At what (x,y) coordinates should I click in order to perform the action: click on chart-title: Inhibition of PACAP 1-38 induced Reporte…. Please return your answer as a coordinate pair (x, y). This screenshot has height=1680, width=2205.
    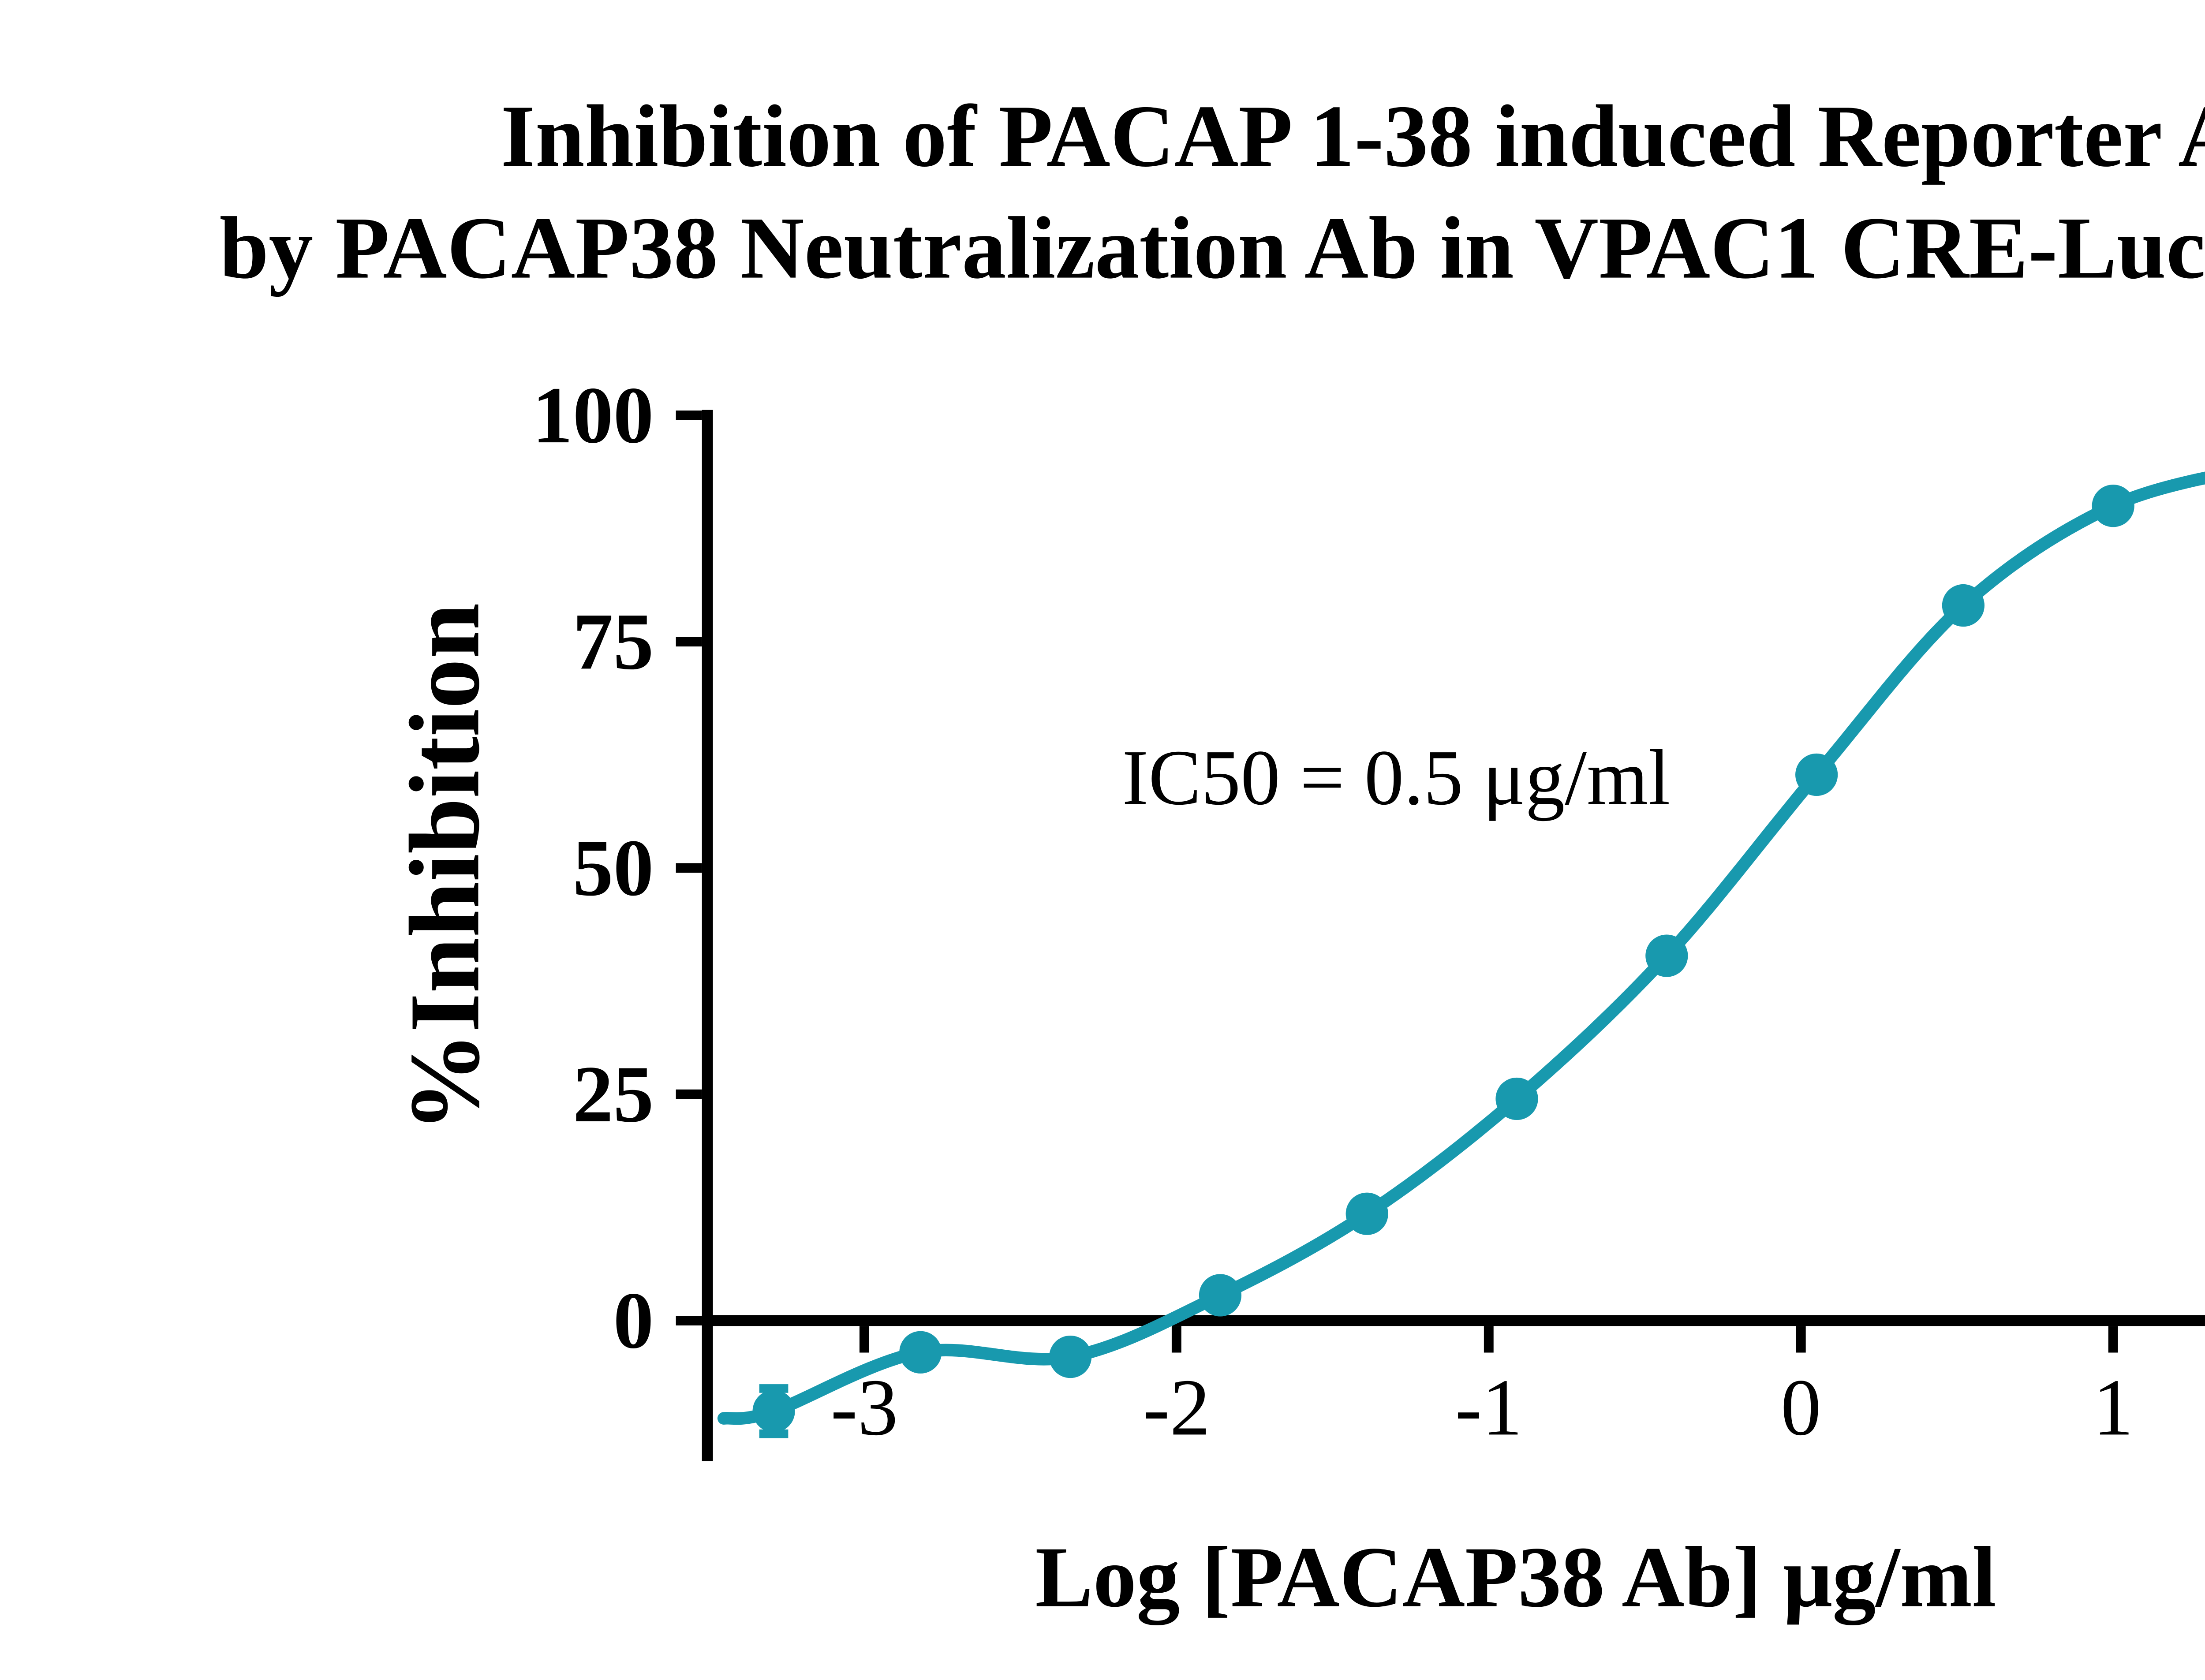
    Looking at the image, I should click on (1102, 193).